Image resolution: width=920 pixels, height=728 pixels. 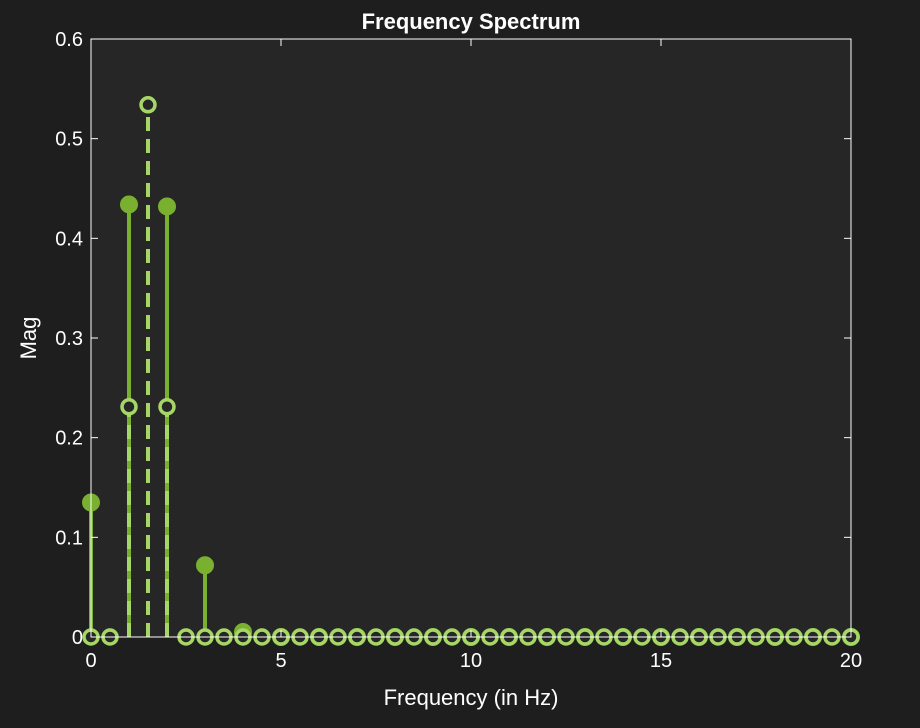 What do you see at coordinates (471, 697) in the screenshot?
I see `x-axis-label: Frequency (in Hz)` at bounding box center [471, 697].